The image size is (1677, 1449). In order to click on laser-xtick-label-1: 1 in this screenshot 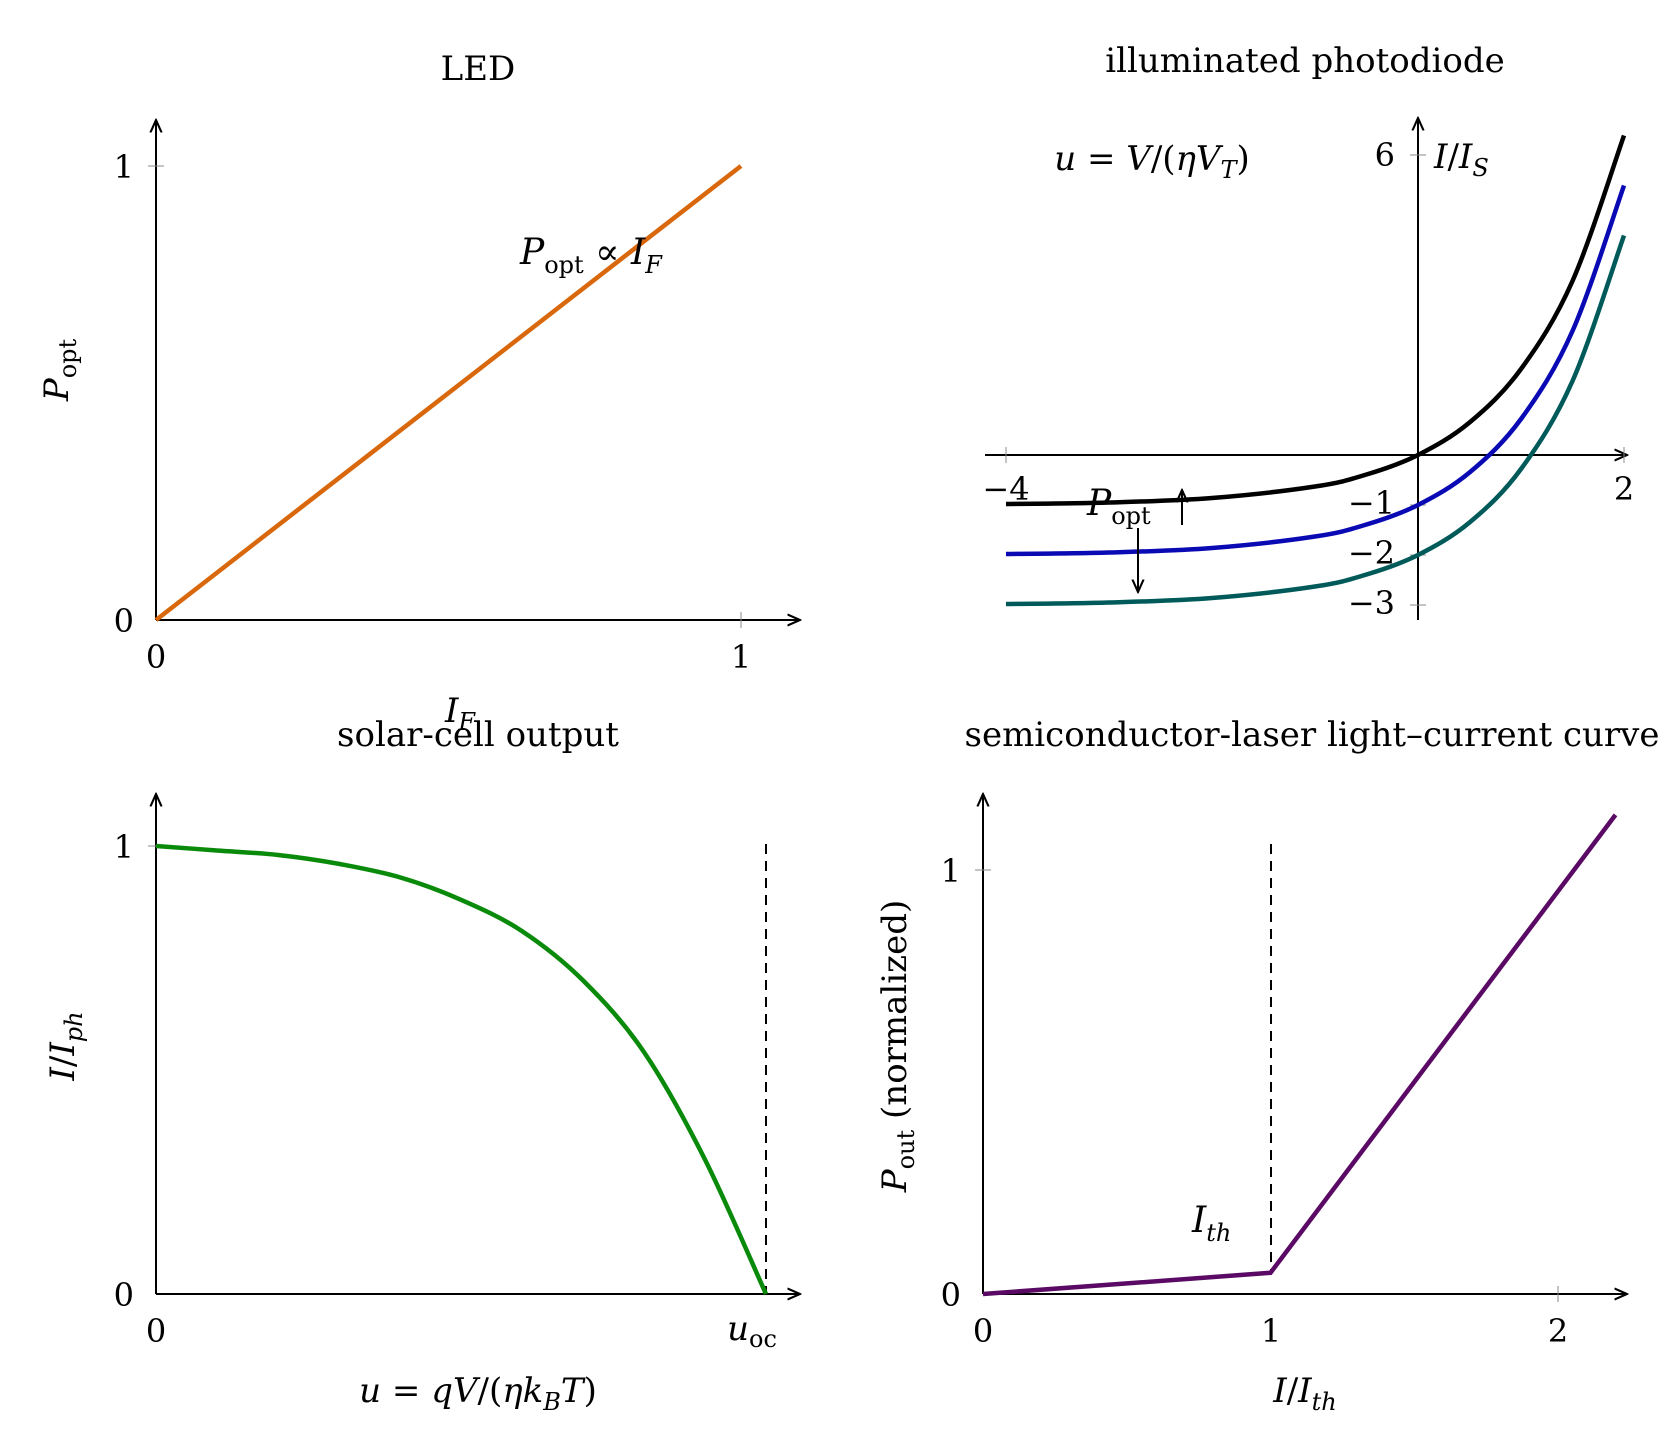, I will do `click(1271, 1331)`.